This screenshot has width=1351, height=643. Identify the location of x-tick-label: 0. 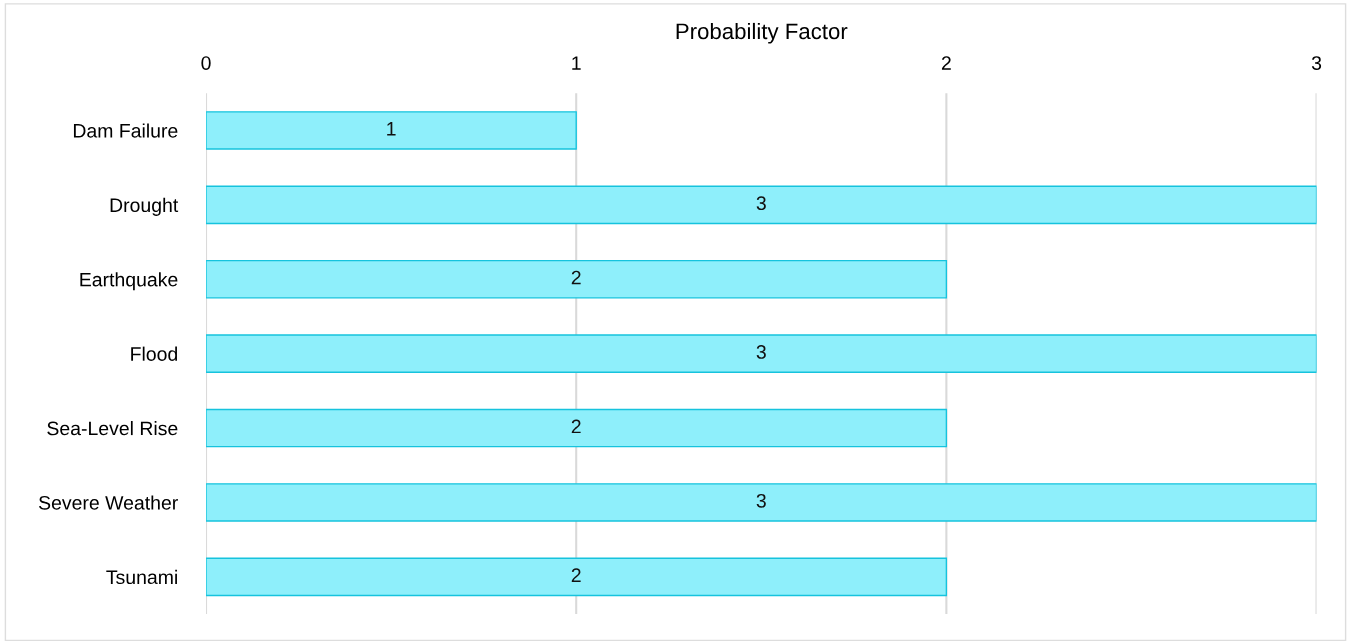
(206, 63).